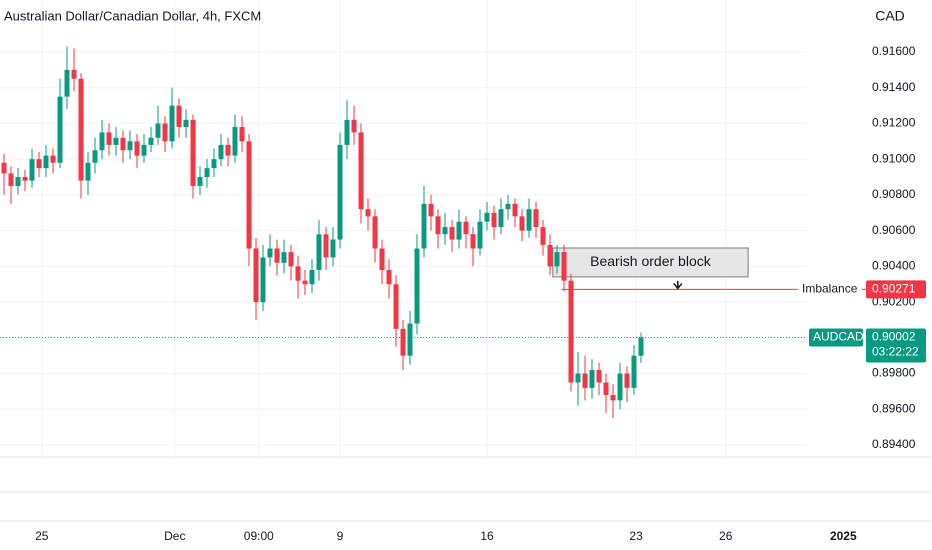 This screenshot has width=932, height=550. Describe the element at coordinates (894, 337) in the screenshot. I see `price-badge-label: 0.90002` at that location.